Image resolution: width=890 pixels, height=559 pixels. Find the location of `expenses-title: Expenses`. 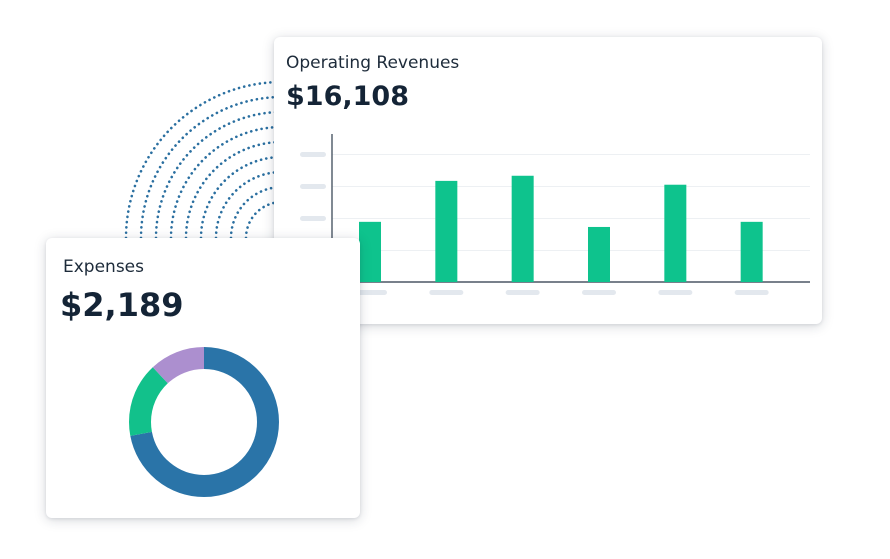

expenses-title: Expenses is located at coordinates (103, 267).